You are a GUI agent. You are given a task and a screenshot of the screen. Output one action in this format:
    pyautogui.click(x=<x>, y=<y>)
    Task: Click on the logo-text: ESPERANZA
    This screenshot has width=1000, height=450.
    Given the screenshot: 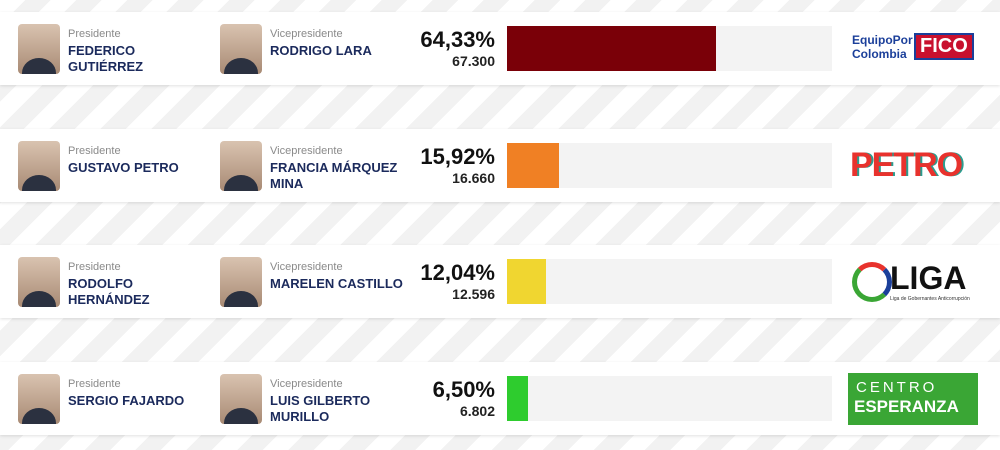 What is the action you would take?
    pyautogui.click(x=906, y=406)
    